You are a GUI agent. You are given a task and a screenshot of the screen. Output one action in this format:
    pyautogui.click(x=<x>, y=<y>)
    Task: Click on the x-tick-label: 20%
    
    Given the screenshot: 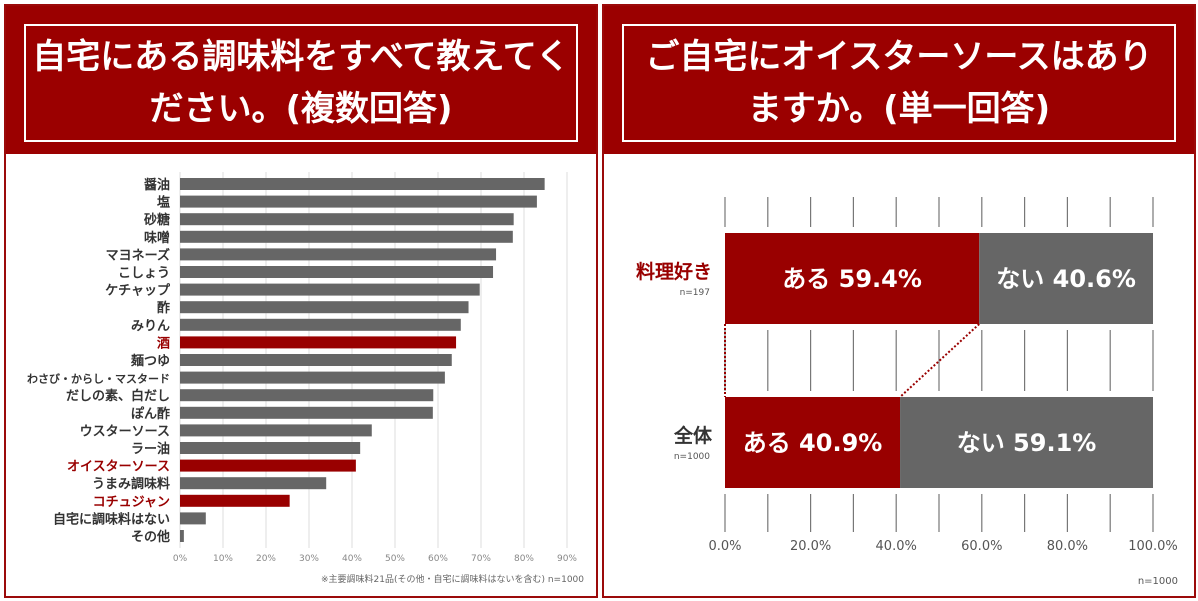 What is the action you would take?
    pyautogui.click(x=266, y=559)
    